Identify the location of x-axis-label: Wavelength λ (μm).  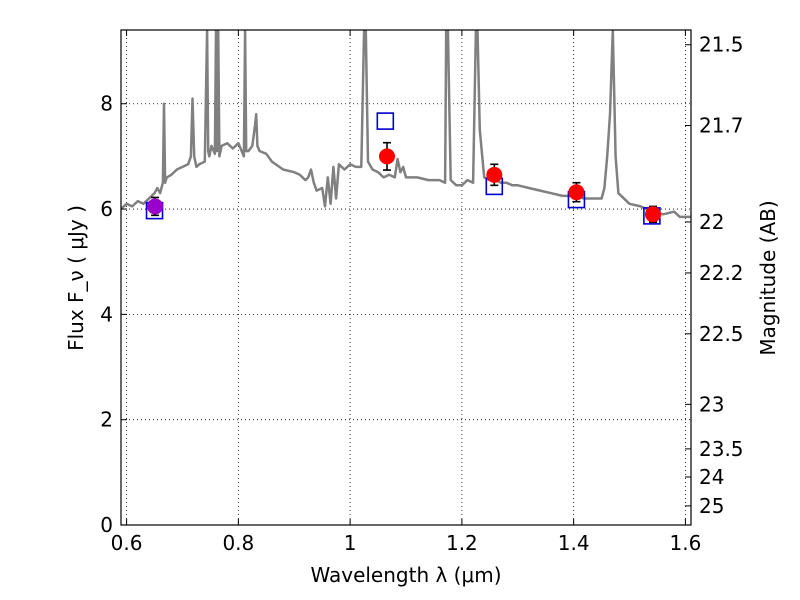
(405, 575).